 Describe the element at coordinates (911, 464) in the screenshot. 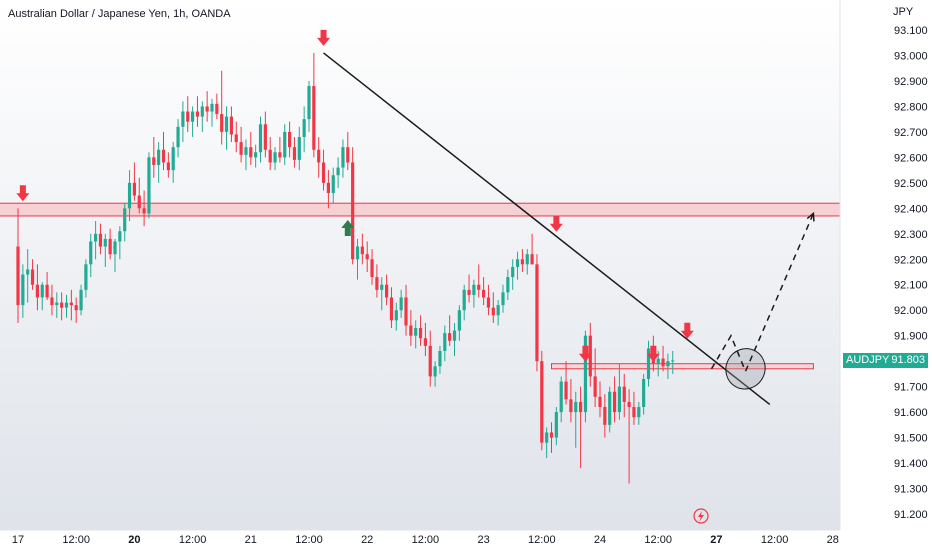

I see `price-tick-label: 91.400` at that location.